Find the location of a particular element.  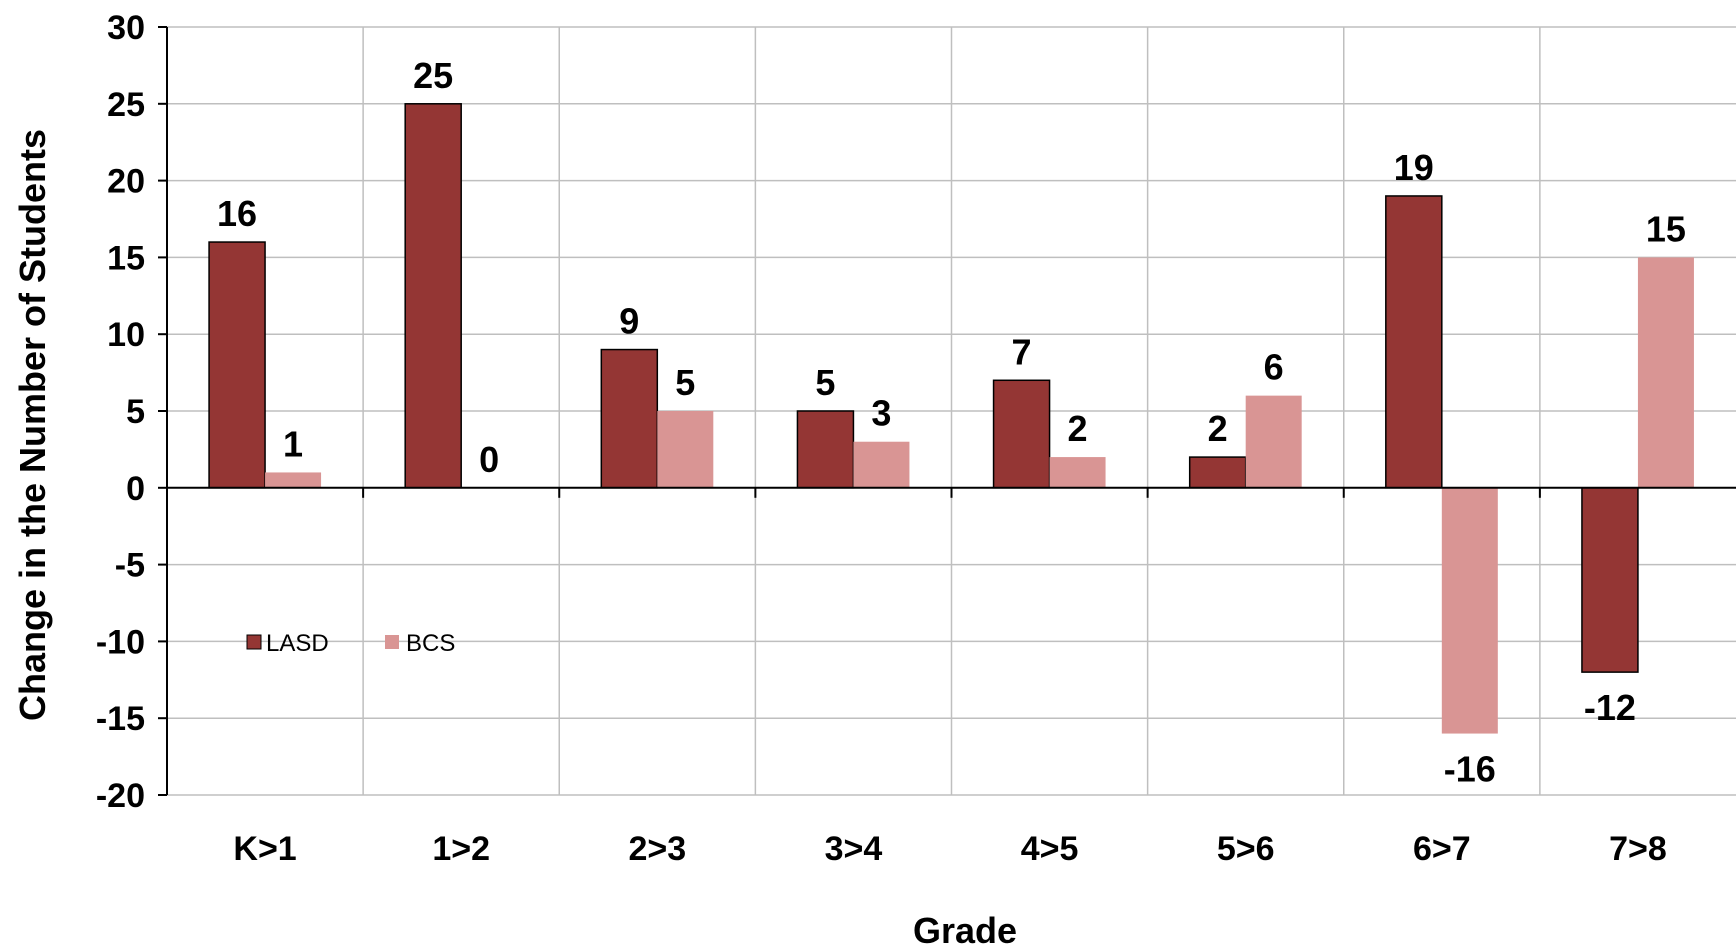

legend-label-lasd: LASD is located at coordinates (297, 643).